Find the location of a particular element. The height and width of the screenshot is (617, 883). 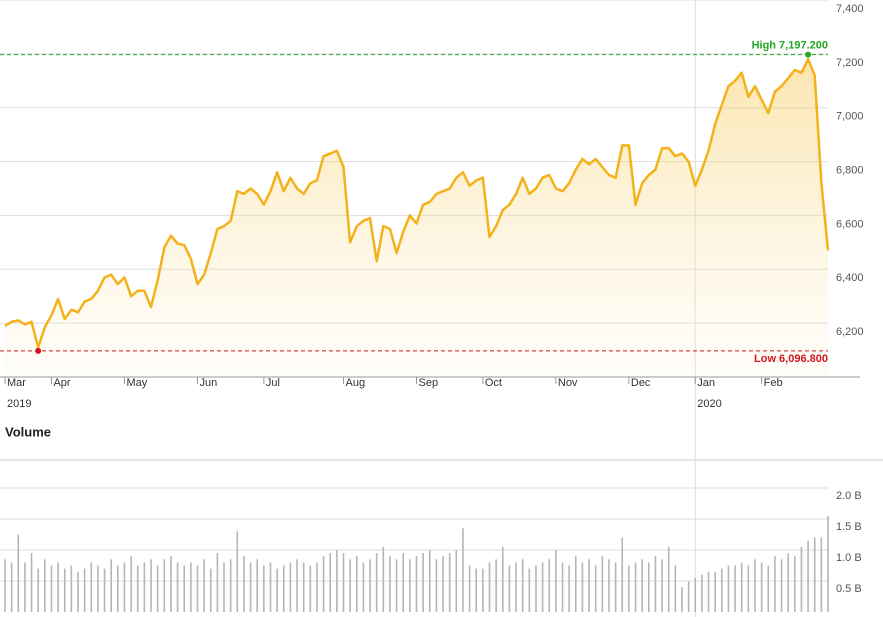

y-tick-label: 7,000 is located at coordinates (850, 117).